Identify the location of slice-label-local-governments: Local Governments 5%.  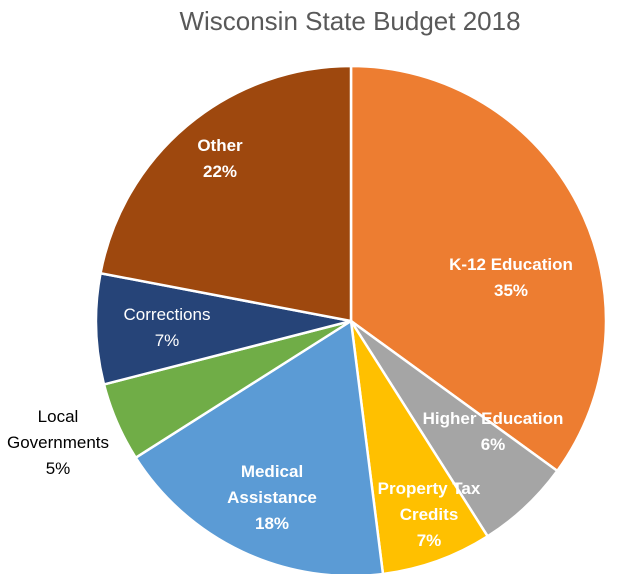
(58, 442).